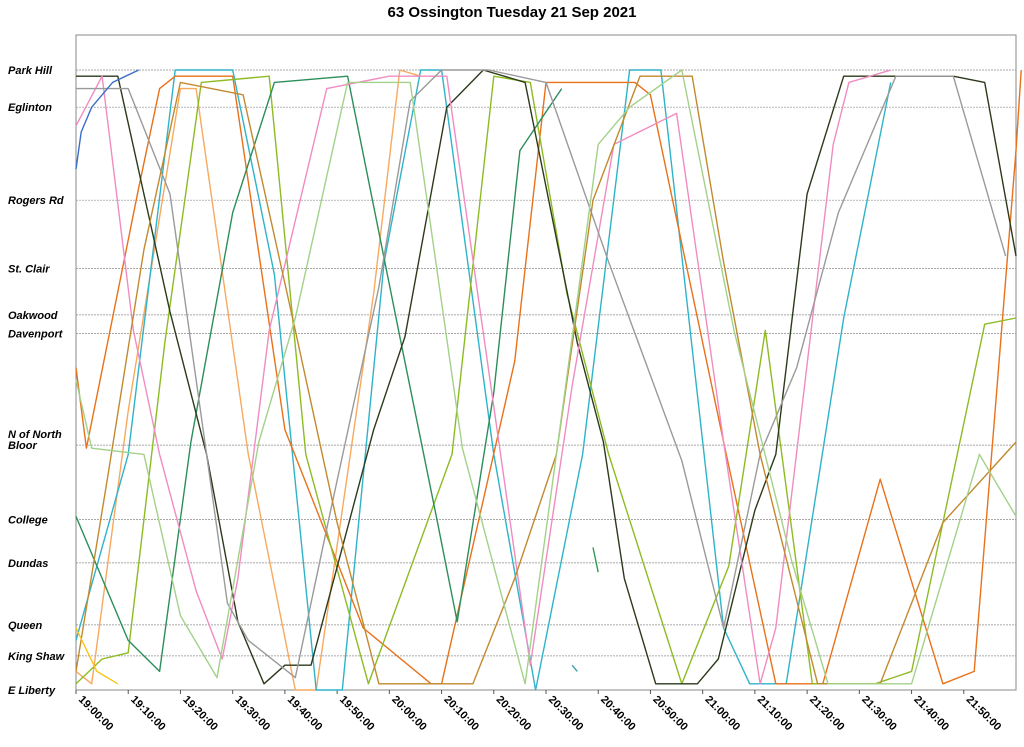  Describe the element at coordinates (827, 714) in the screenshot. I see `x-tick-label: 21:20:00` at that location.